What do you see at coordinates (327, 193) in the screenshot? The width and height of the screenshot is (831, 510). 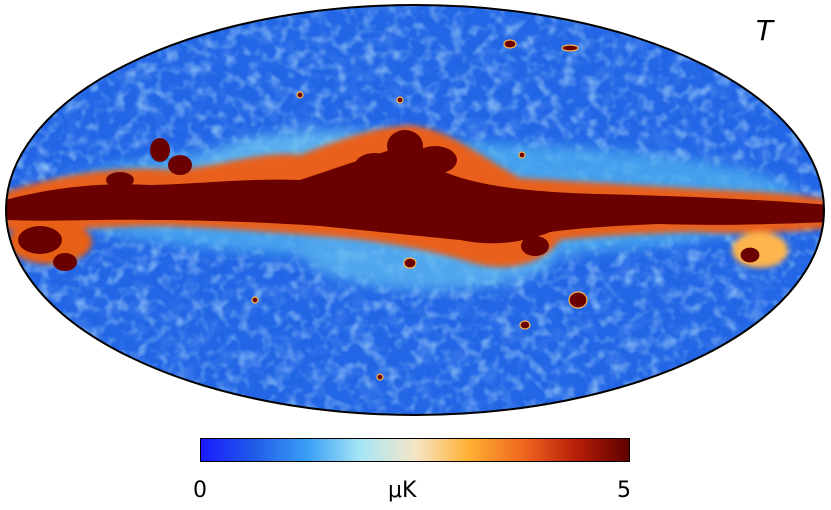 I see `galactic-plume` at bounding box center [327, 193].